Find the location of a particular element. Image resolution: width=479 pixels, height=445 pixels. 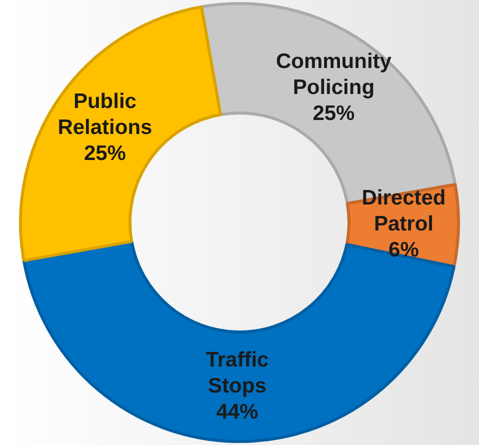

slice-label: Community Policing is located at coordinates (334, 74).